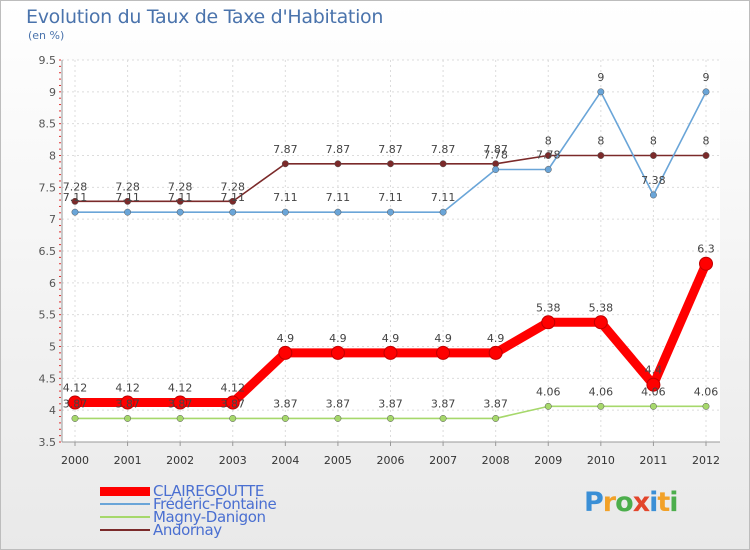 The image size is (750, 550). What do you see at coordinates (706, 460) in the screenshot?
I see `x-tick-label: 2012` at bounding box center [706, 460].